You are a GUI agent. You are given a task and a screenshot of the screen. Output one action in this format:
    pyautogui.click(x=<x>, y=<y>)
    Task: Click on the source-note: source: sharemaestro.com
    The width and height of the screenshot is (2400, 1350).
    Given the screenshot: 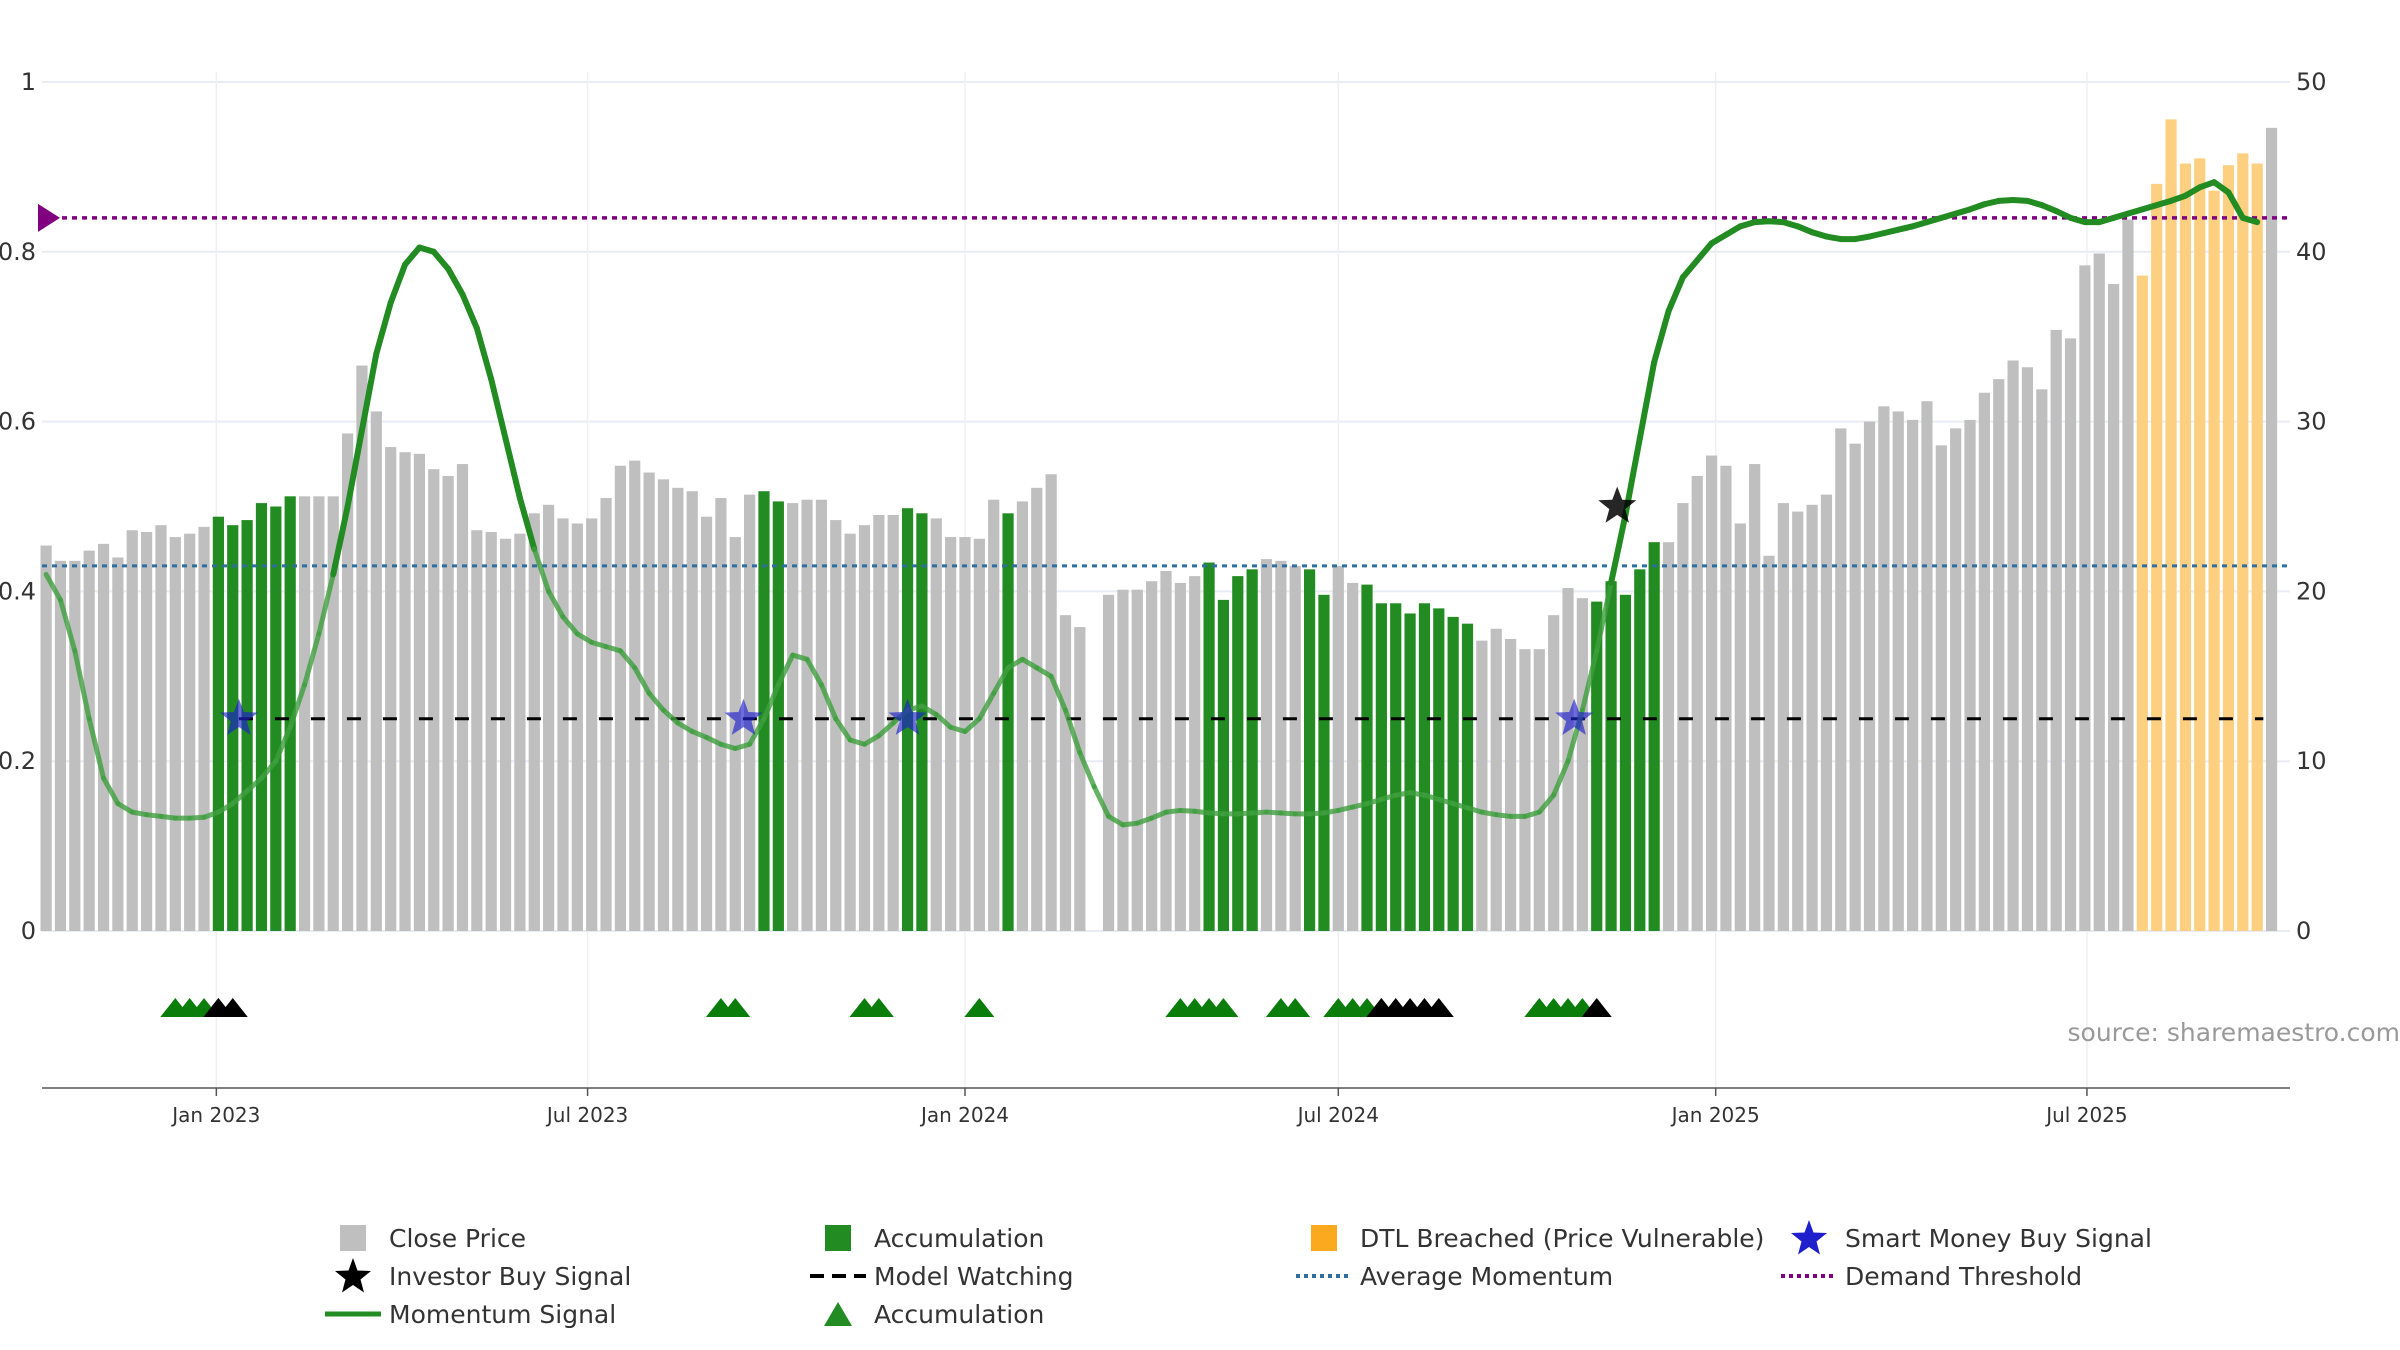 What is the action you would take?
    pyautogui.click(x=2234, y=1032)
    